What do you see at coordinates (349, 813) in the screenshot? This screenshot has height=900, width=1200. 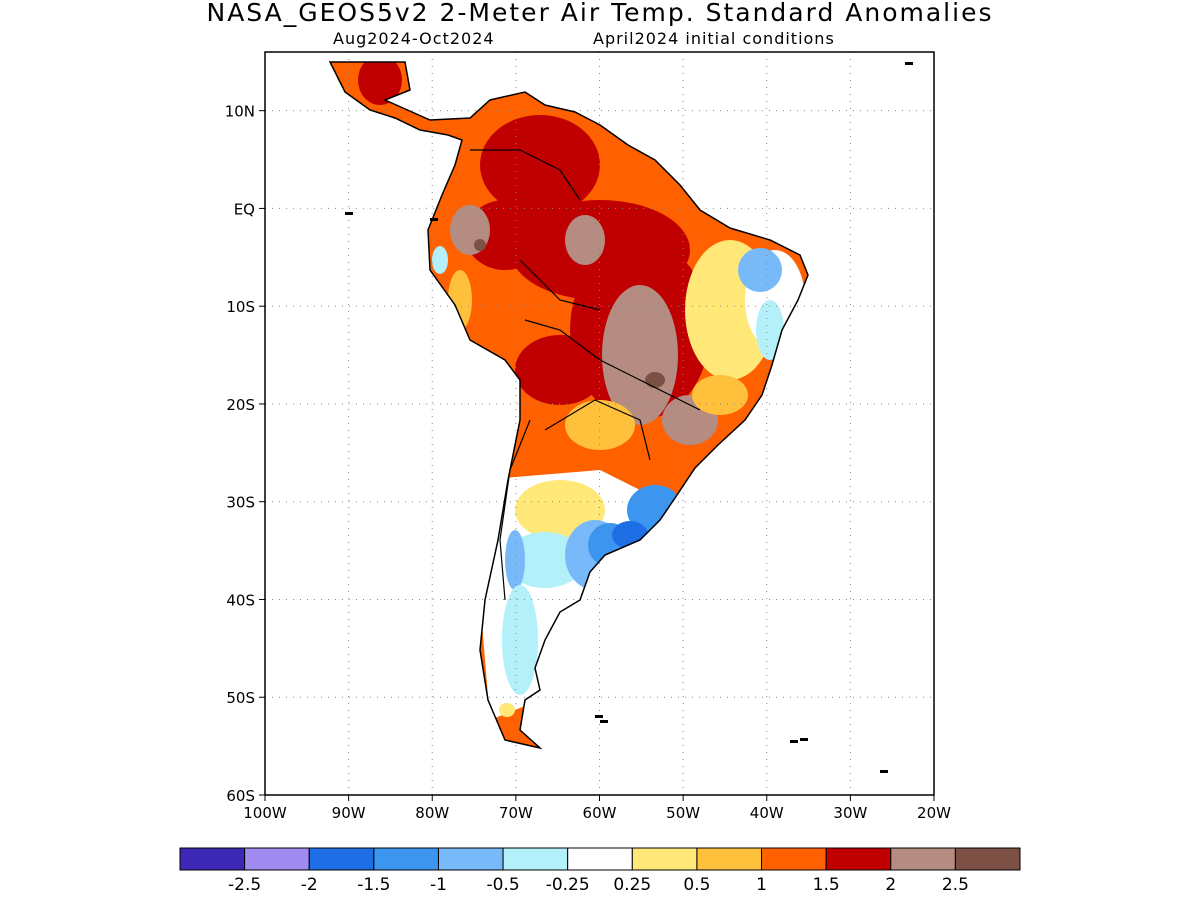 I see `x-tick-label: 90W` at bounding box center [349, 813].